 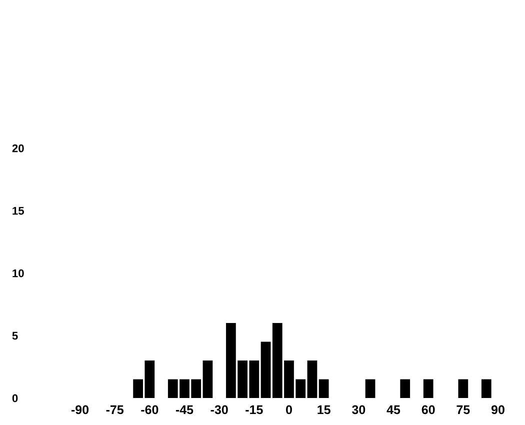 What do you see at coordinates (289, 409) in the screenshot?
I see `x-tick-label: 0` at bounding box center [289, 409].